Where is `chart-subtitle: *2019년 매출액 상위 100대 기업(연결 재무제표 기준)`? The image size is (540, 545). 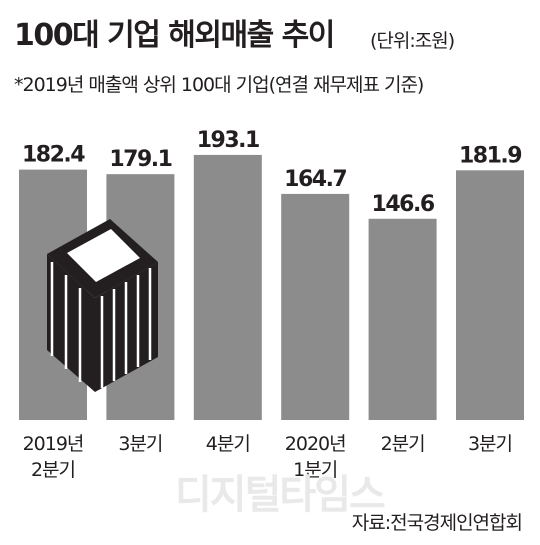
chart-subtitle: *2019년 매출액 상위 100대 기업(연결 재무제표 기준) is located at coordinates (219, 85).